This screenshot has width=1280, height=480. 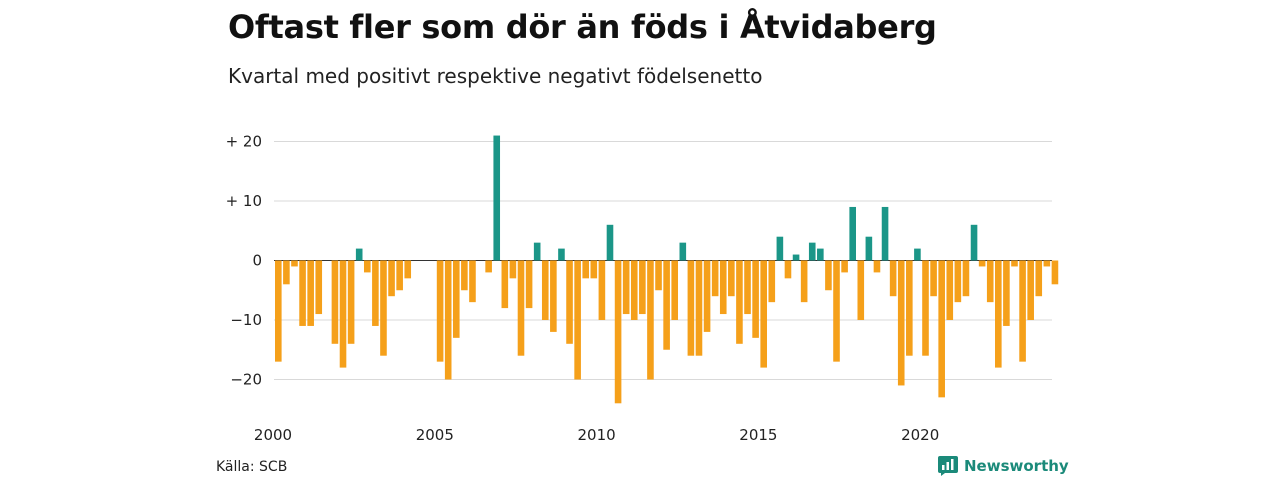 What do you see at coordinates (246, 320) in the screenshot?
I see `y-tick-label: −10` at bounding box center [246, 320].